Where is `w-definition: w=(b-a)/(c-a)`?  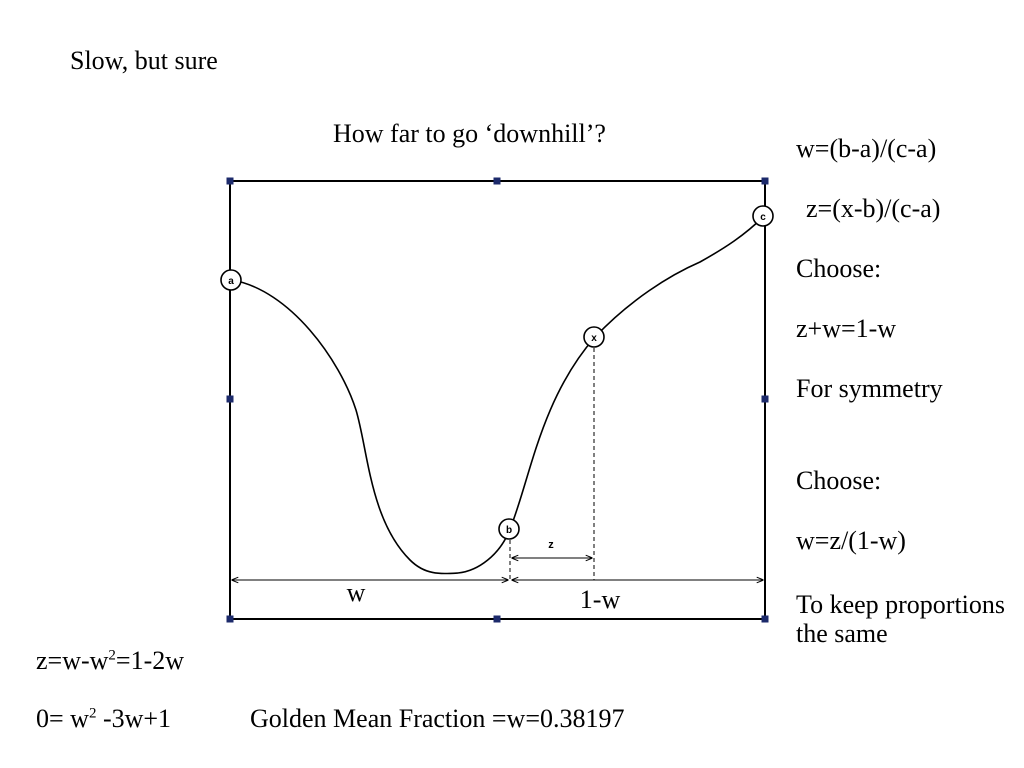
w-definition: w=(b-a)/(c-a) is located at coordinates (866, 148).